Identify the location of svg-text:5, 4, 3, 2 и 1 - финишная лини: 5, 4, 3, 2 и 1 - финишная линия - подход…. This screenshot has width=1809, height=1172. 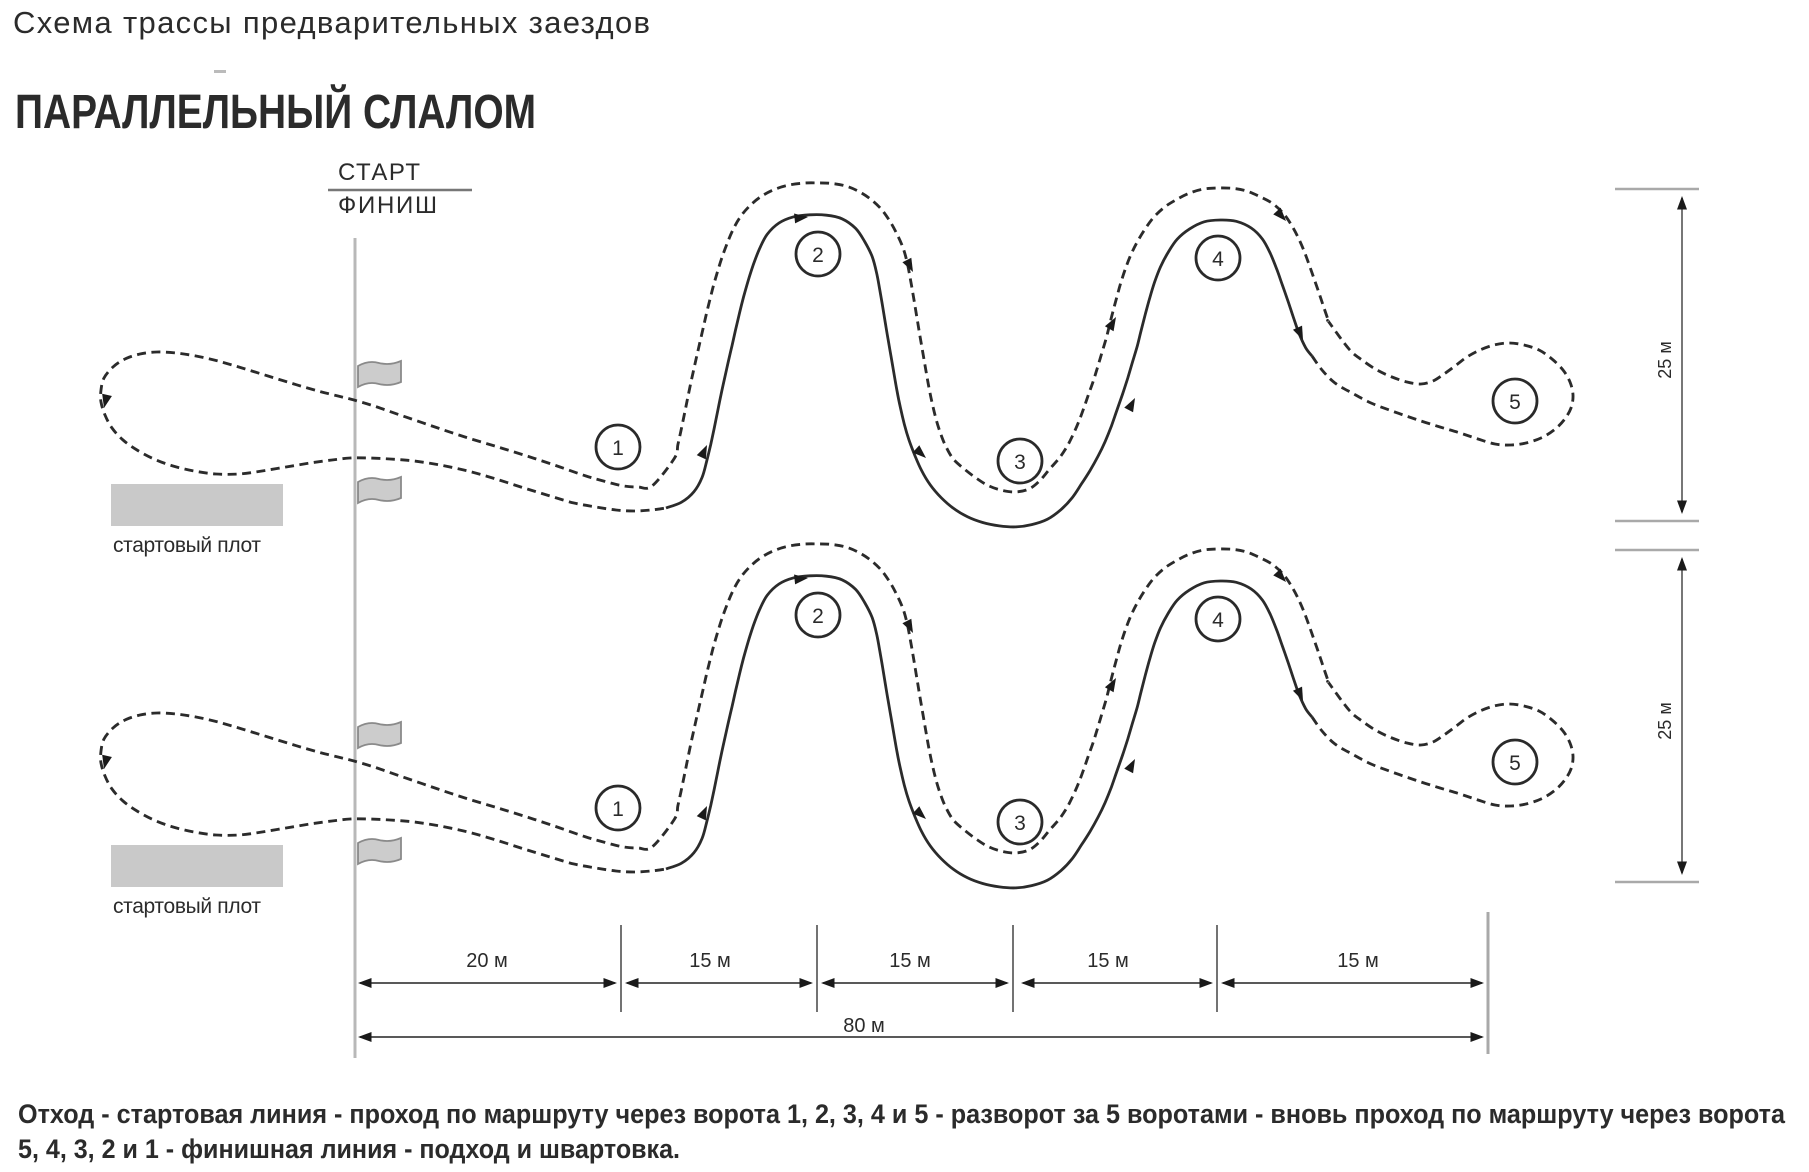
(349, 1149).